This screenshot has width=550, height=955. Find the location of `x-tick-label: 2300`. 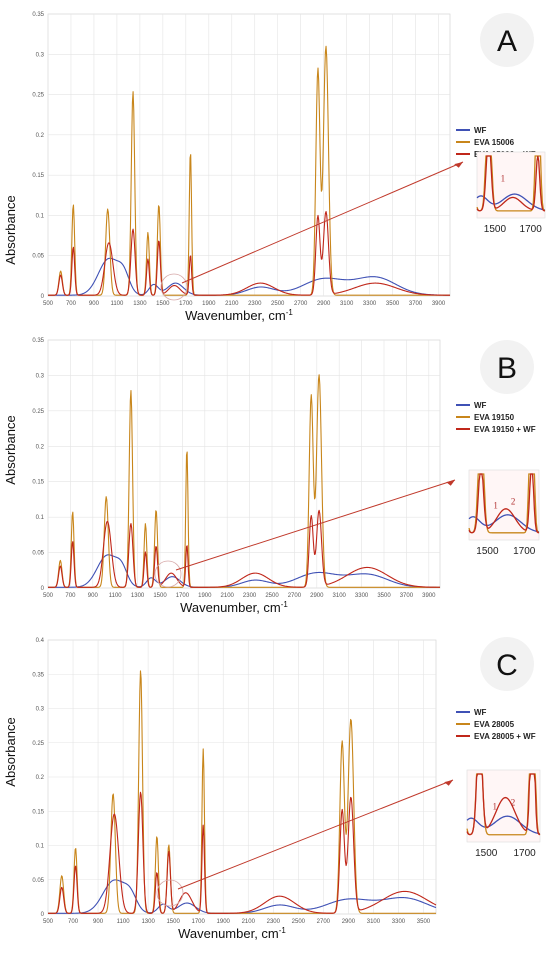

x-tick-label: 2300 is located at coordinates (274, 922).